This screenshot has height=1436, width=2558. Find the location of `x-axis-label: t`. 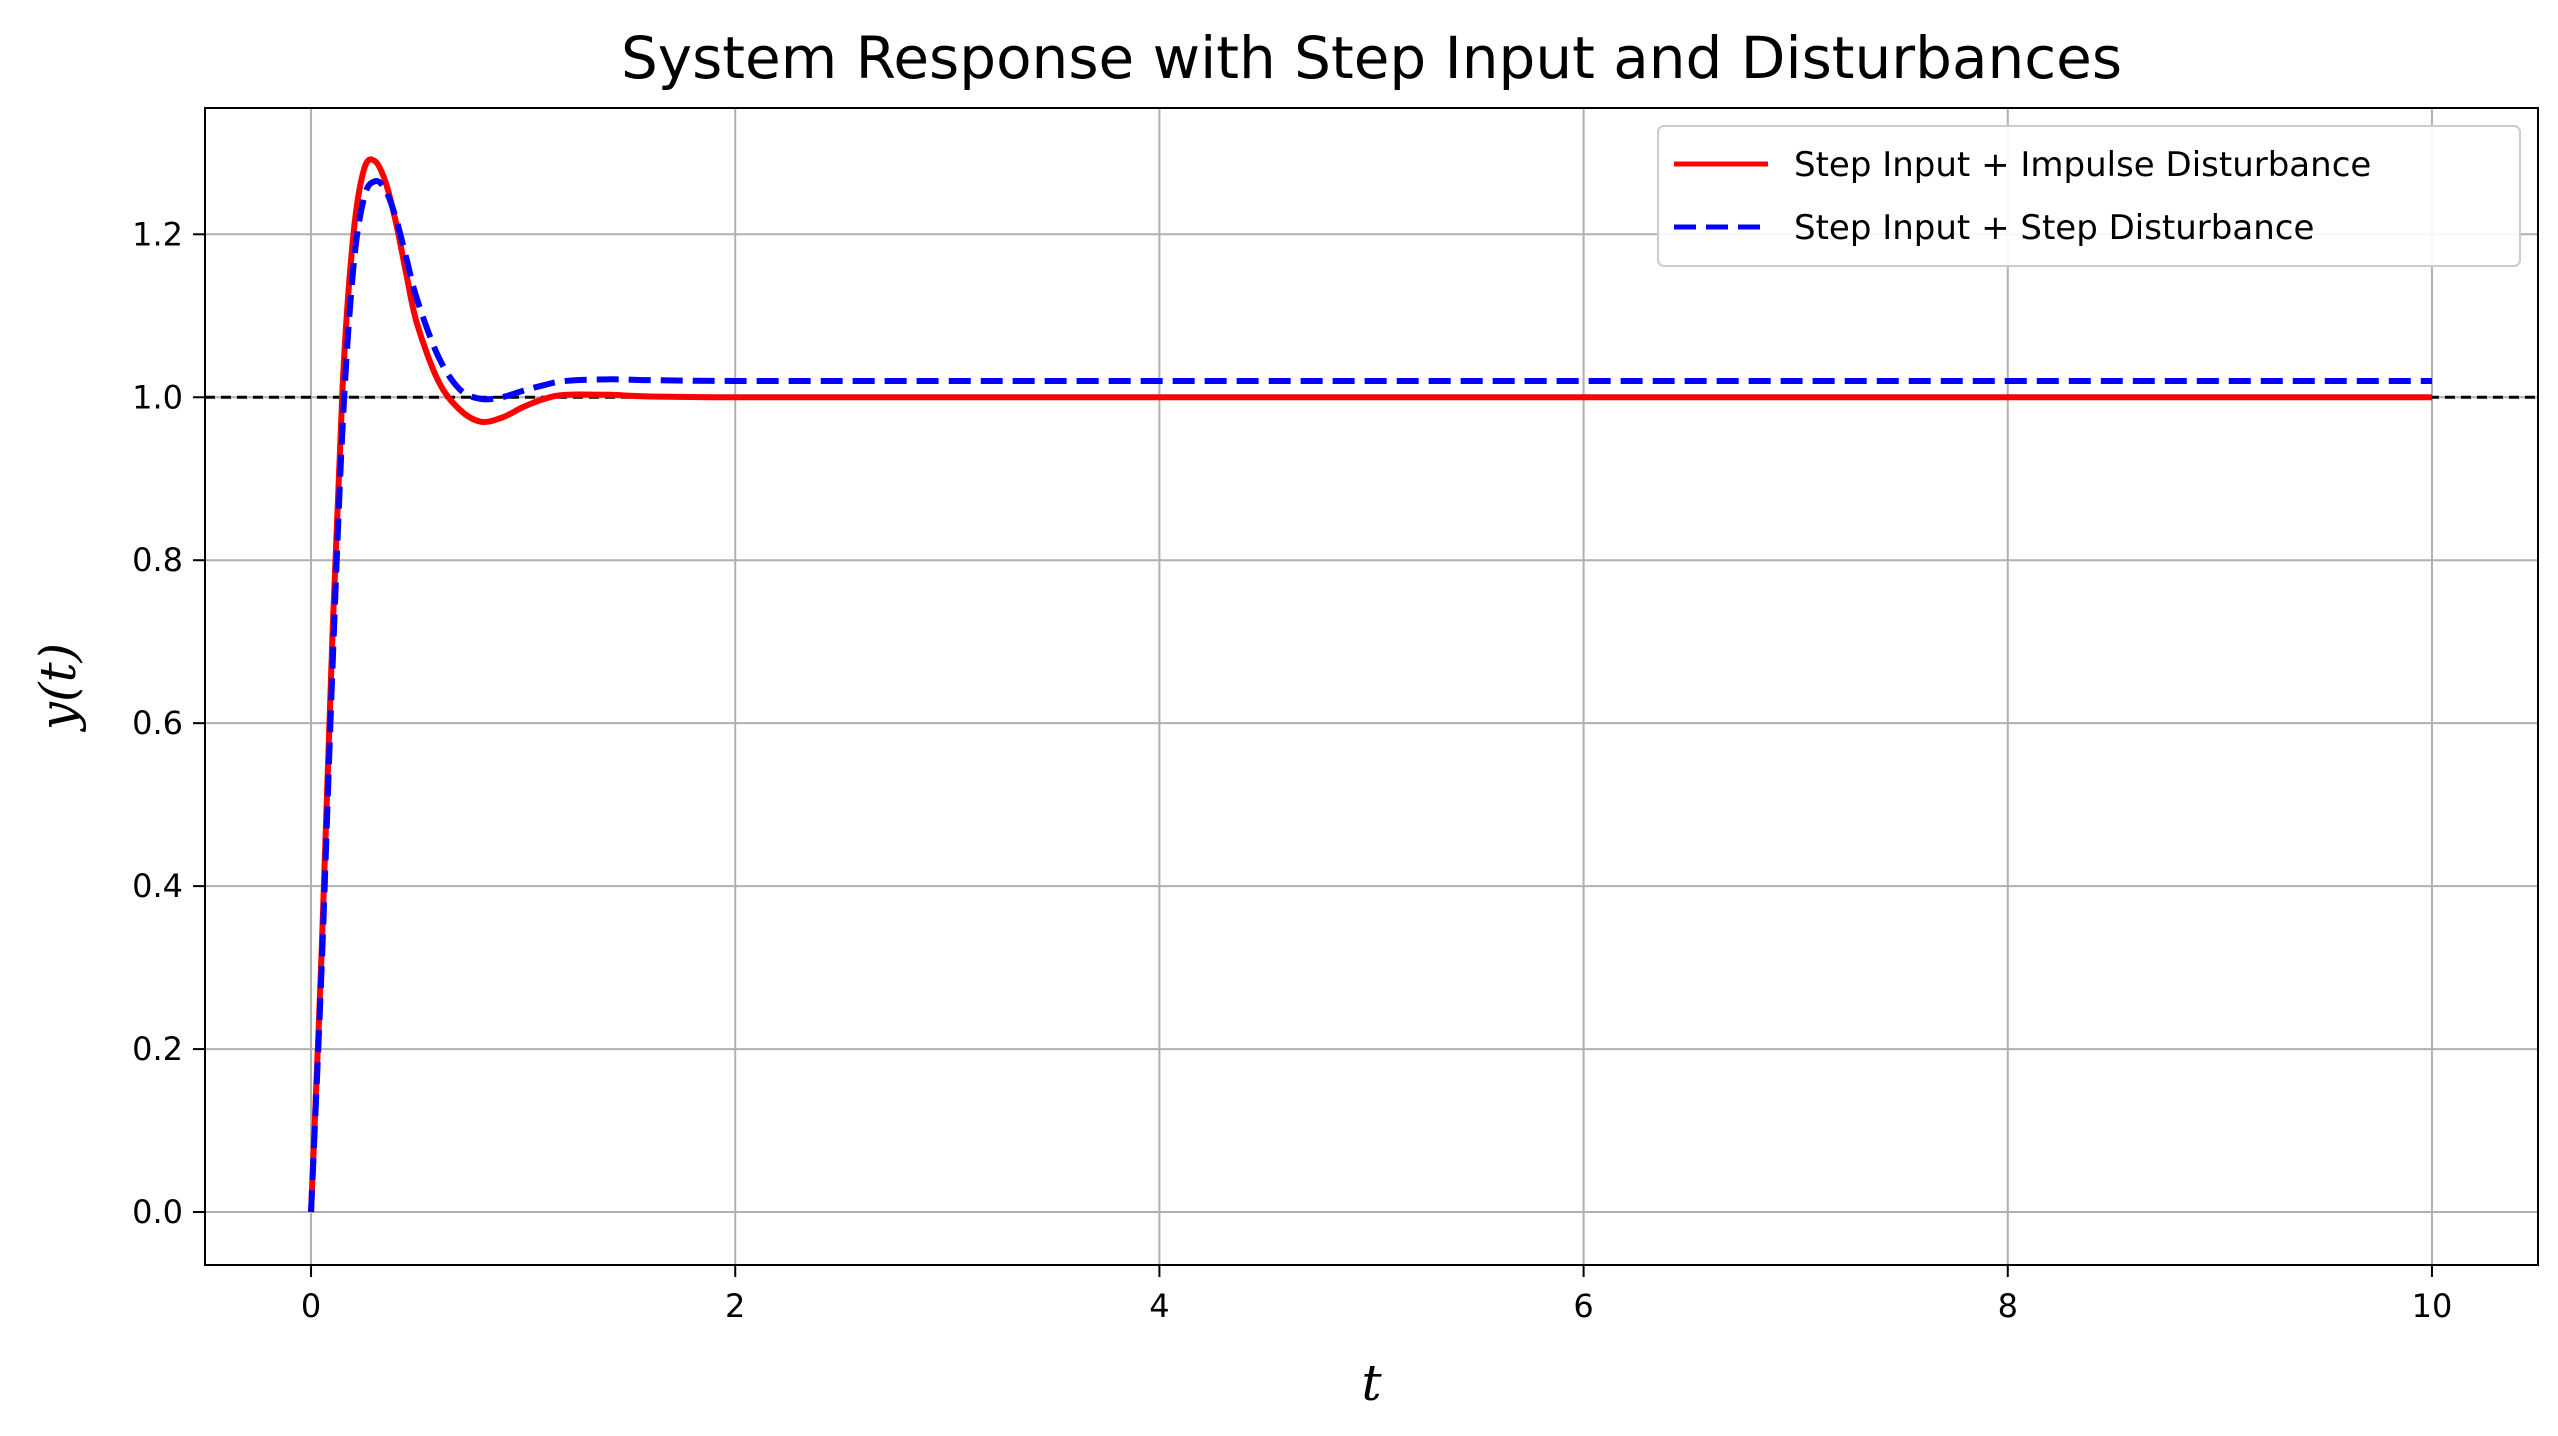

x-axis-label: t is located at coordinates (1371, 1383).